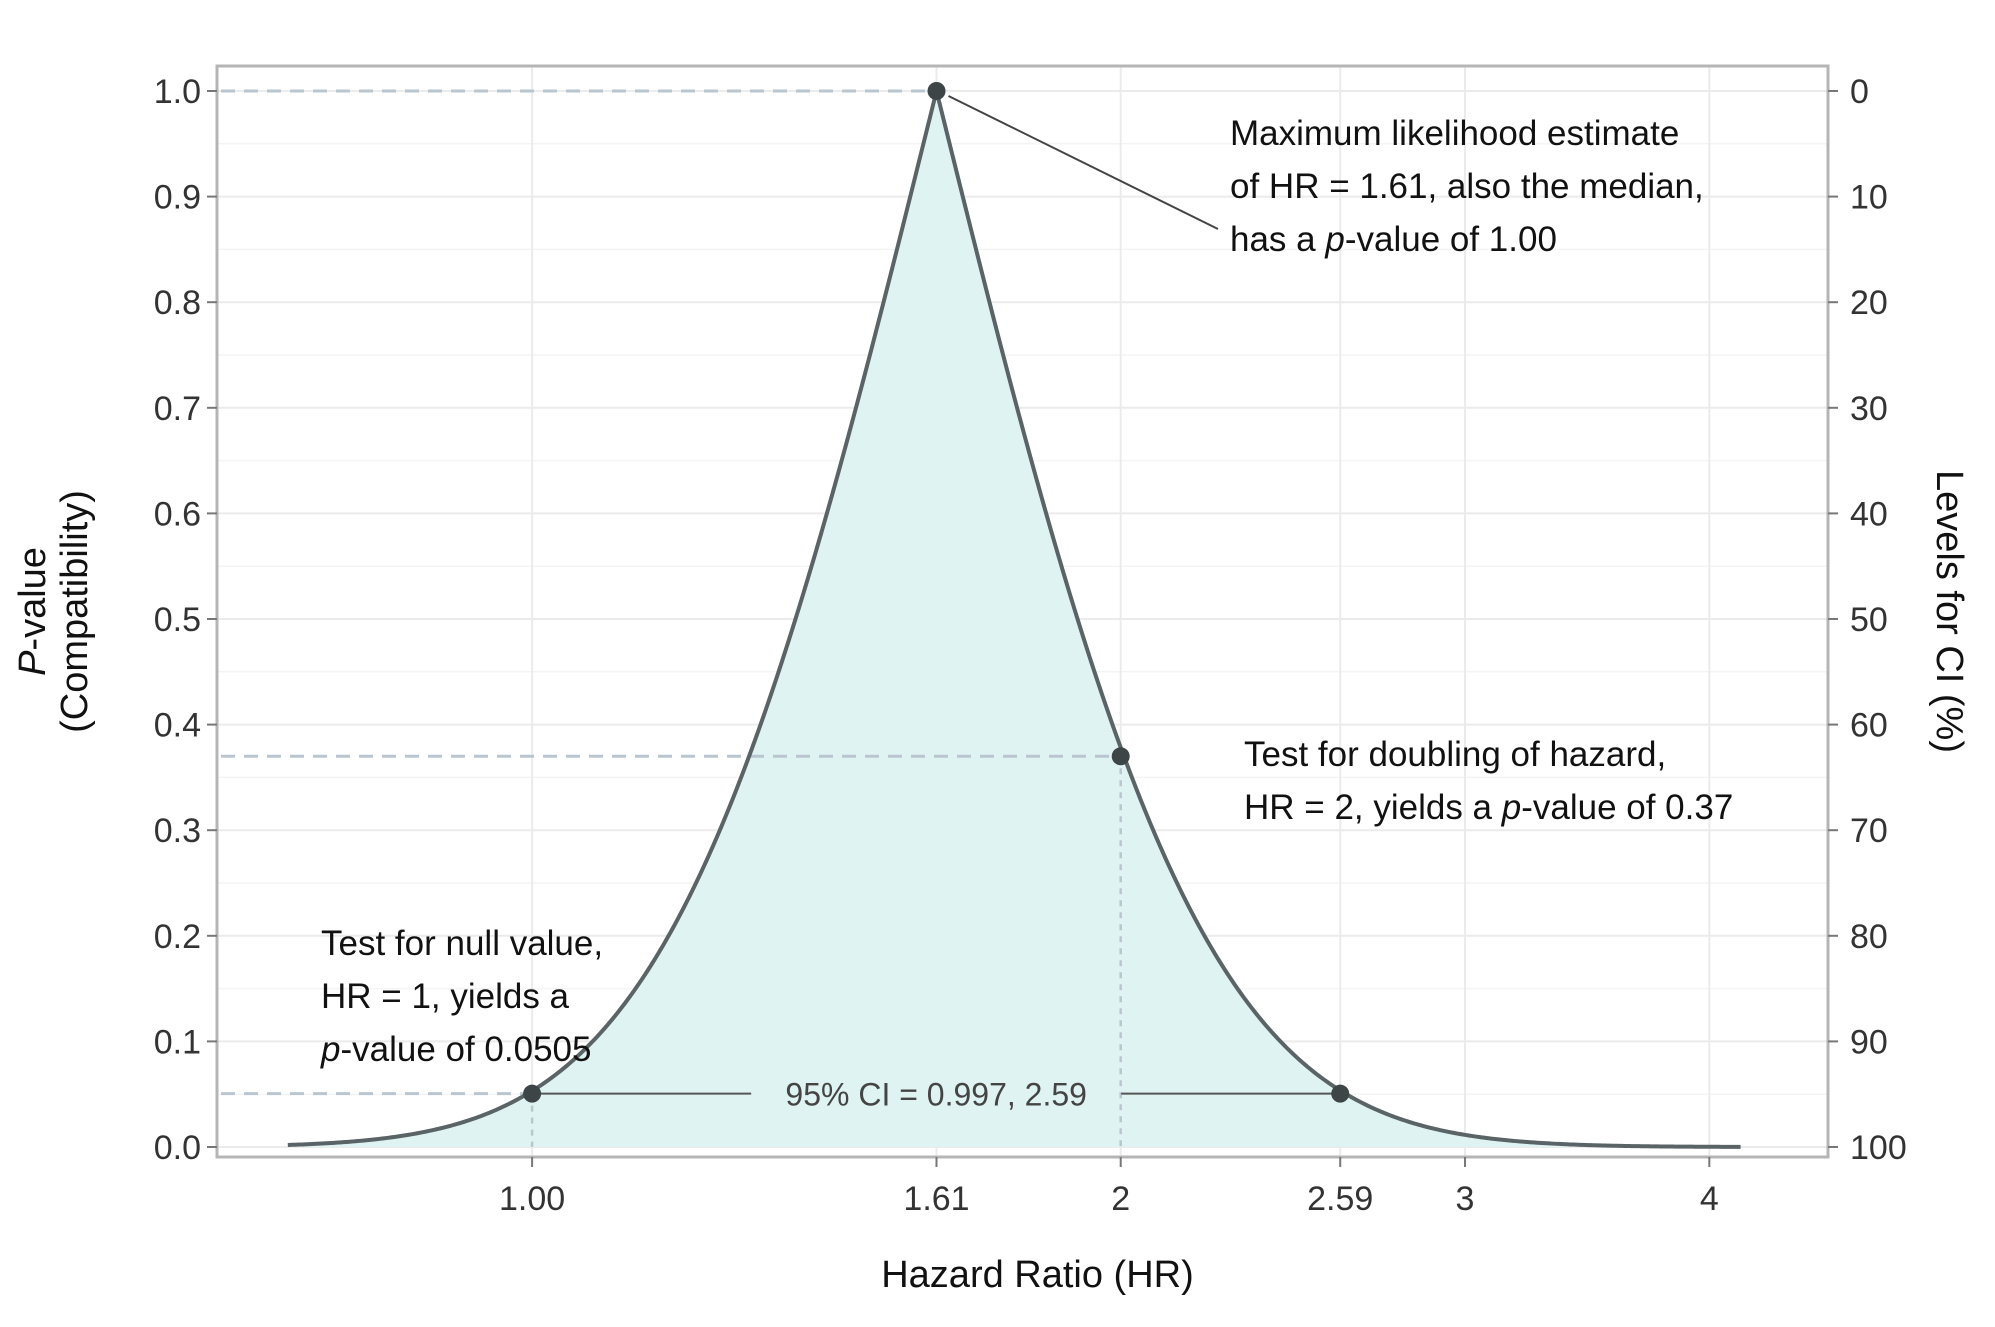 The height and width of the screenshot is (1327, 1995). I want to click on y-axis-title-rest: -value, so click(33, 599).